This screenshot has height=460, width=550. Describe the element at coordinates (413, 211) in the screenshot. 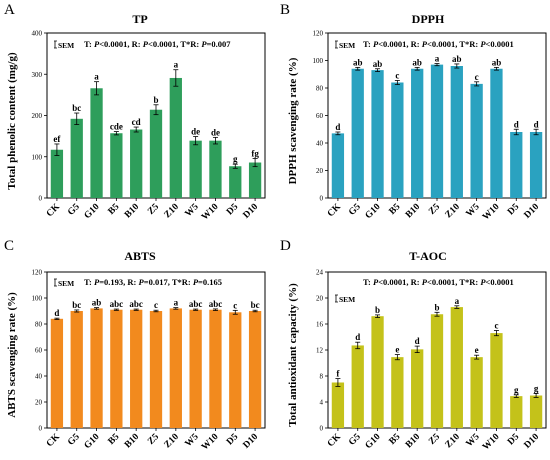

I see `x-tick-label: B10` at that location.